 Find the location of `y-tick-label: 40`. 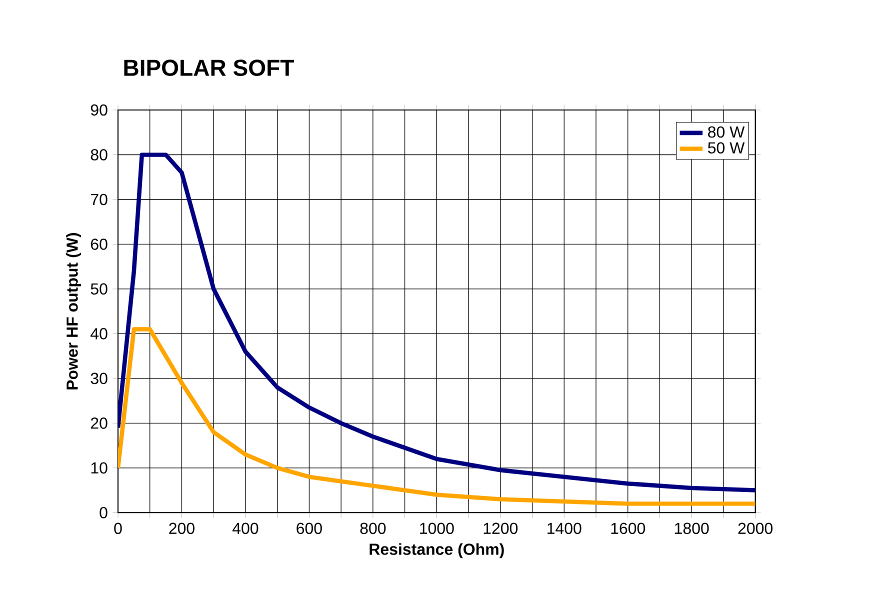

y-tick-label: 40 is located at coordinates (99, 334).